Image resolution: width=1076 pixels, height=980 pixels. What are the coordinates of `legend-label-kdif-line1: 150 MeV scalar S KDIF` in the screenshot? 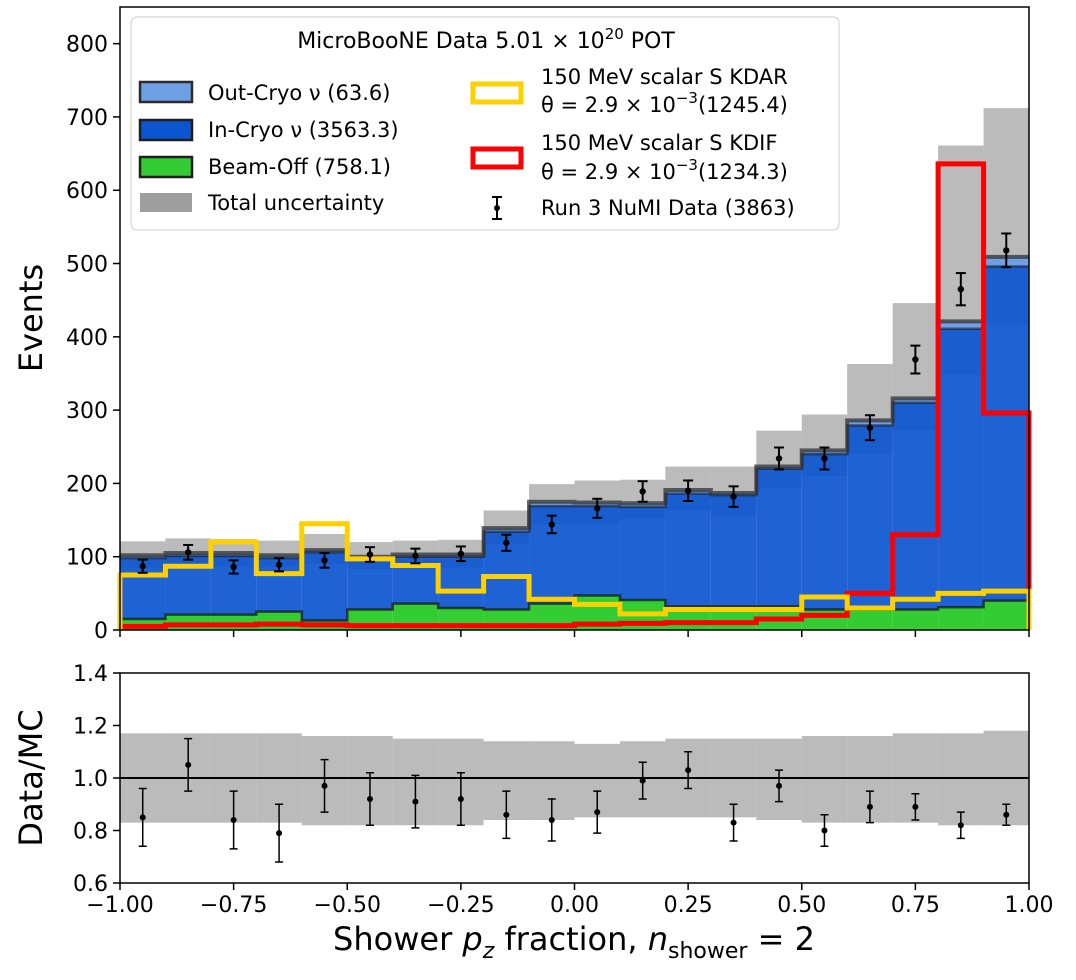 It's located at (659, 143).